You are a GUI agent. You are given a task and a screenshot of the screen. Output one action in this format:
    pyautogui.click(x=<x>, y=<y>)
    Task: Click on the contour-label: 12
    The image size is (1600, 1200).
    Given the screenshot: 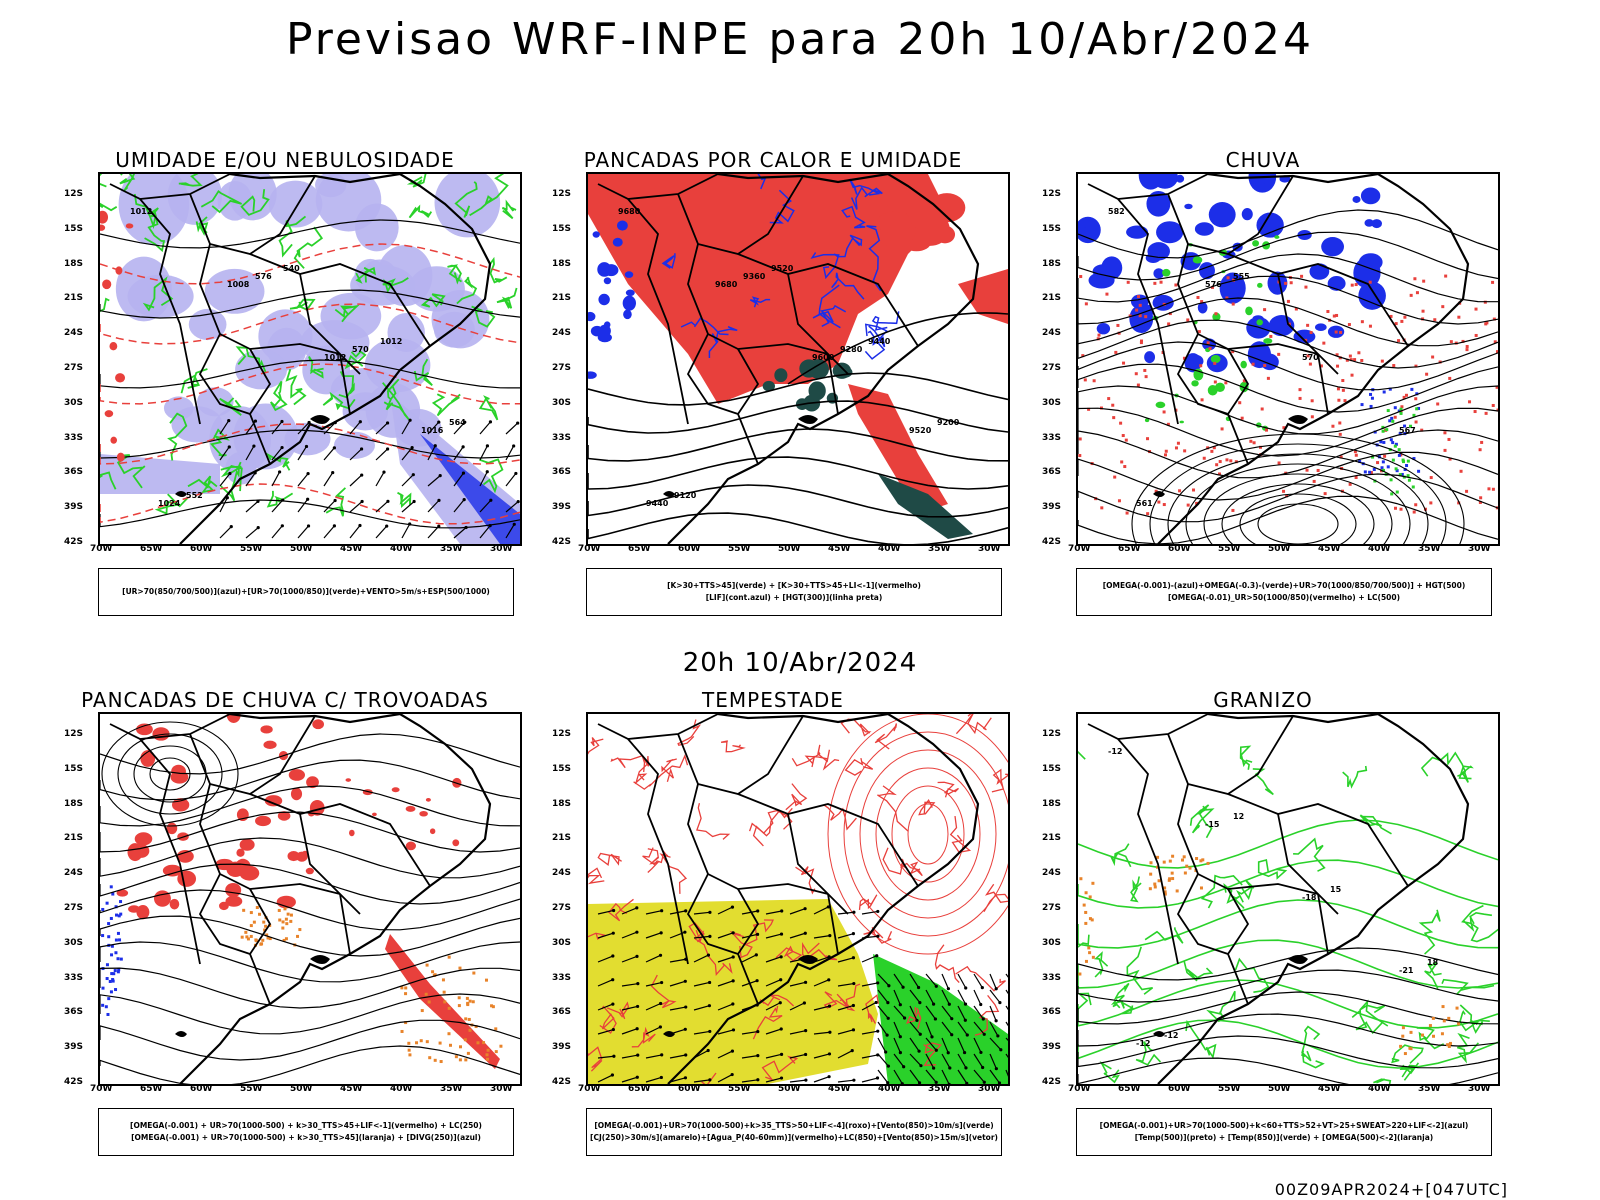 What is the action you would take?
    pyautogui.click(x=1238, y=816)
    